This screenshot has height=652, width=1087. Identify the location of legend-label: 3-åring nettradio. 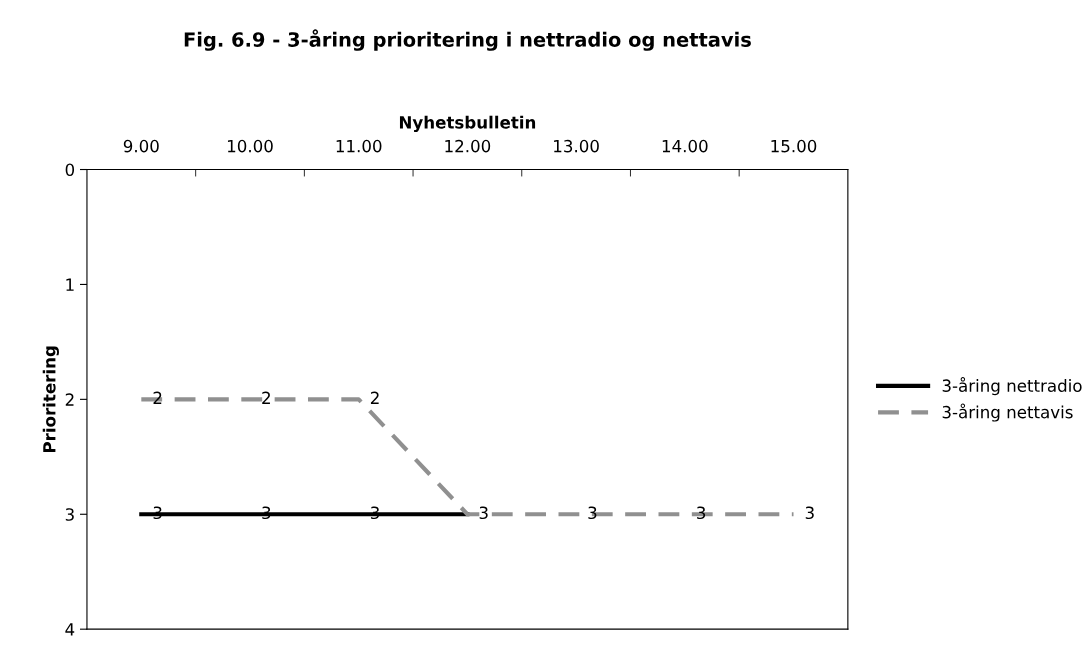
(1012, 386).